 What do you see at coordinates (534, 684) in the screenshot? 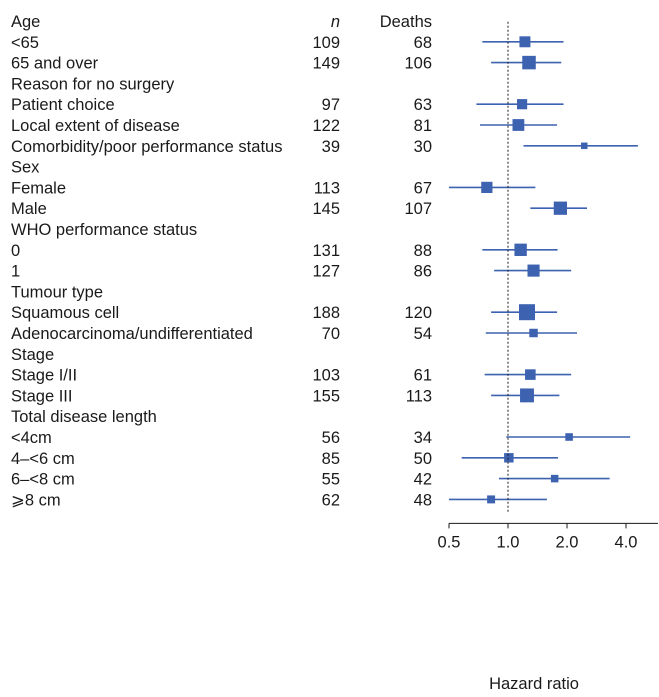
I see `x-axis-label: Hazard ratio` at bounding box center [534, 684].